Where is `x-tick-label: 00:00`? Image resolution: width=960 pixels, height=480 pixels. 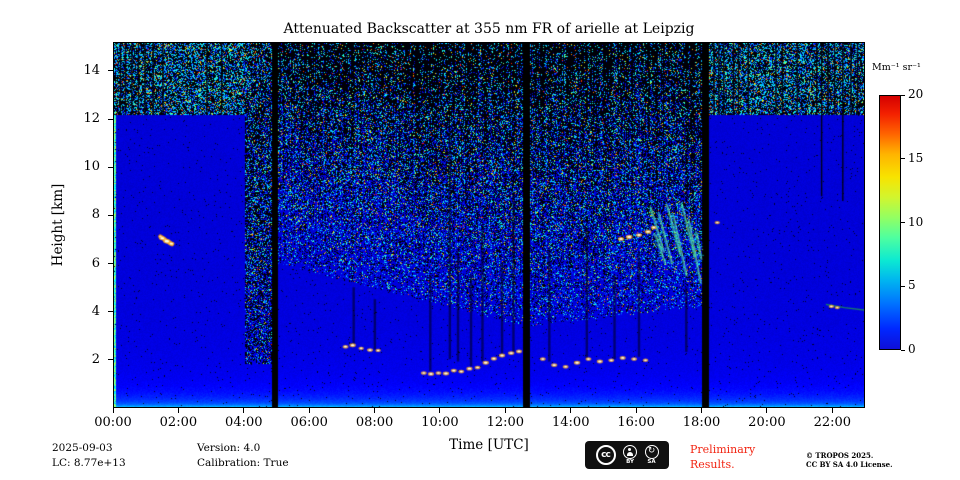 x-tick-label: 00:00 is located at coordinates (113, 422).